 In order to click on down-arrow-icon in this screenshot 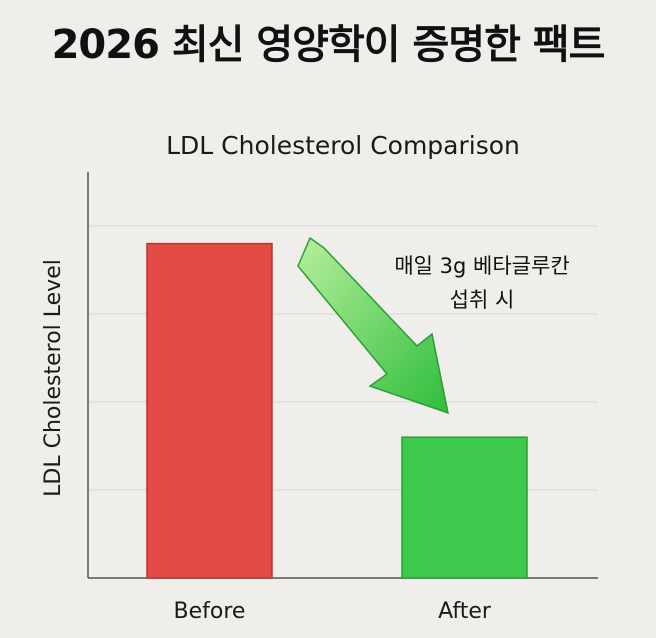, I will do `click(373, 325)`.